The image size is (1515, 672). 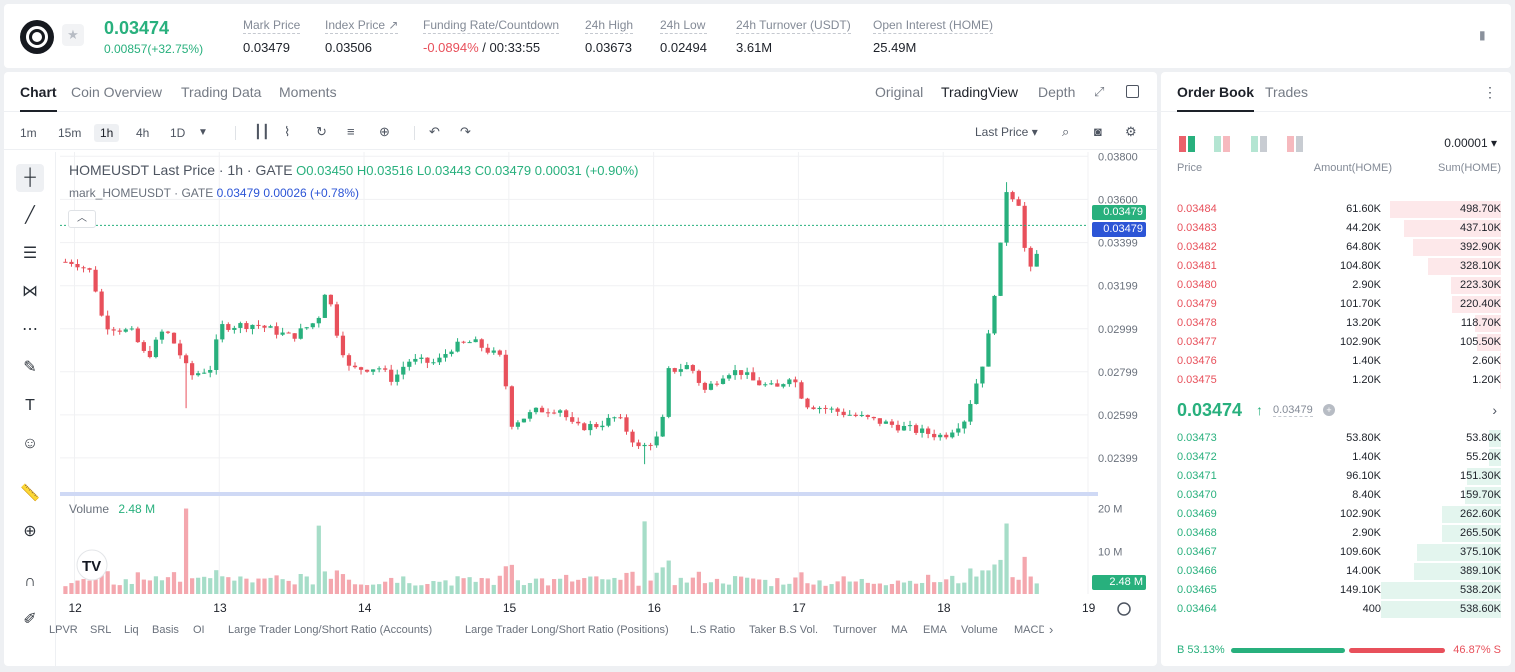 What do you see at coordinates (1470, 143) in the screenshot?
I see `precision-dropdown: 0.00001 ▾` at bounding box center [1470, 143].